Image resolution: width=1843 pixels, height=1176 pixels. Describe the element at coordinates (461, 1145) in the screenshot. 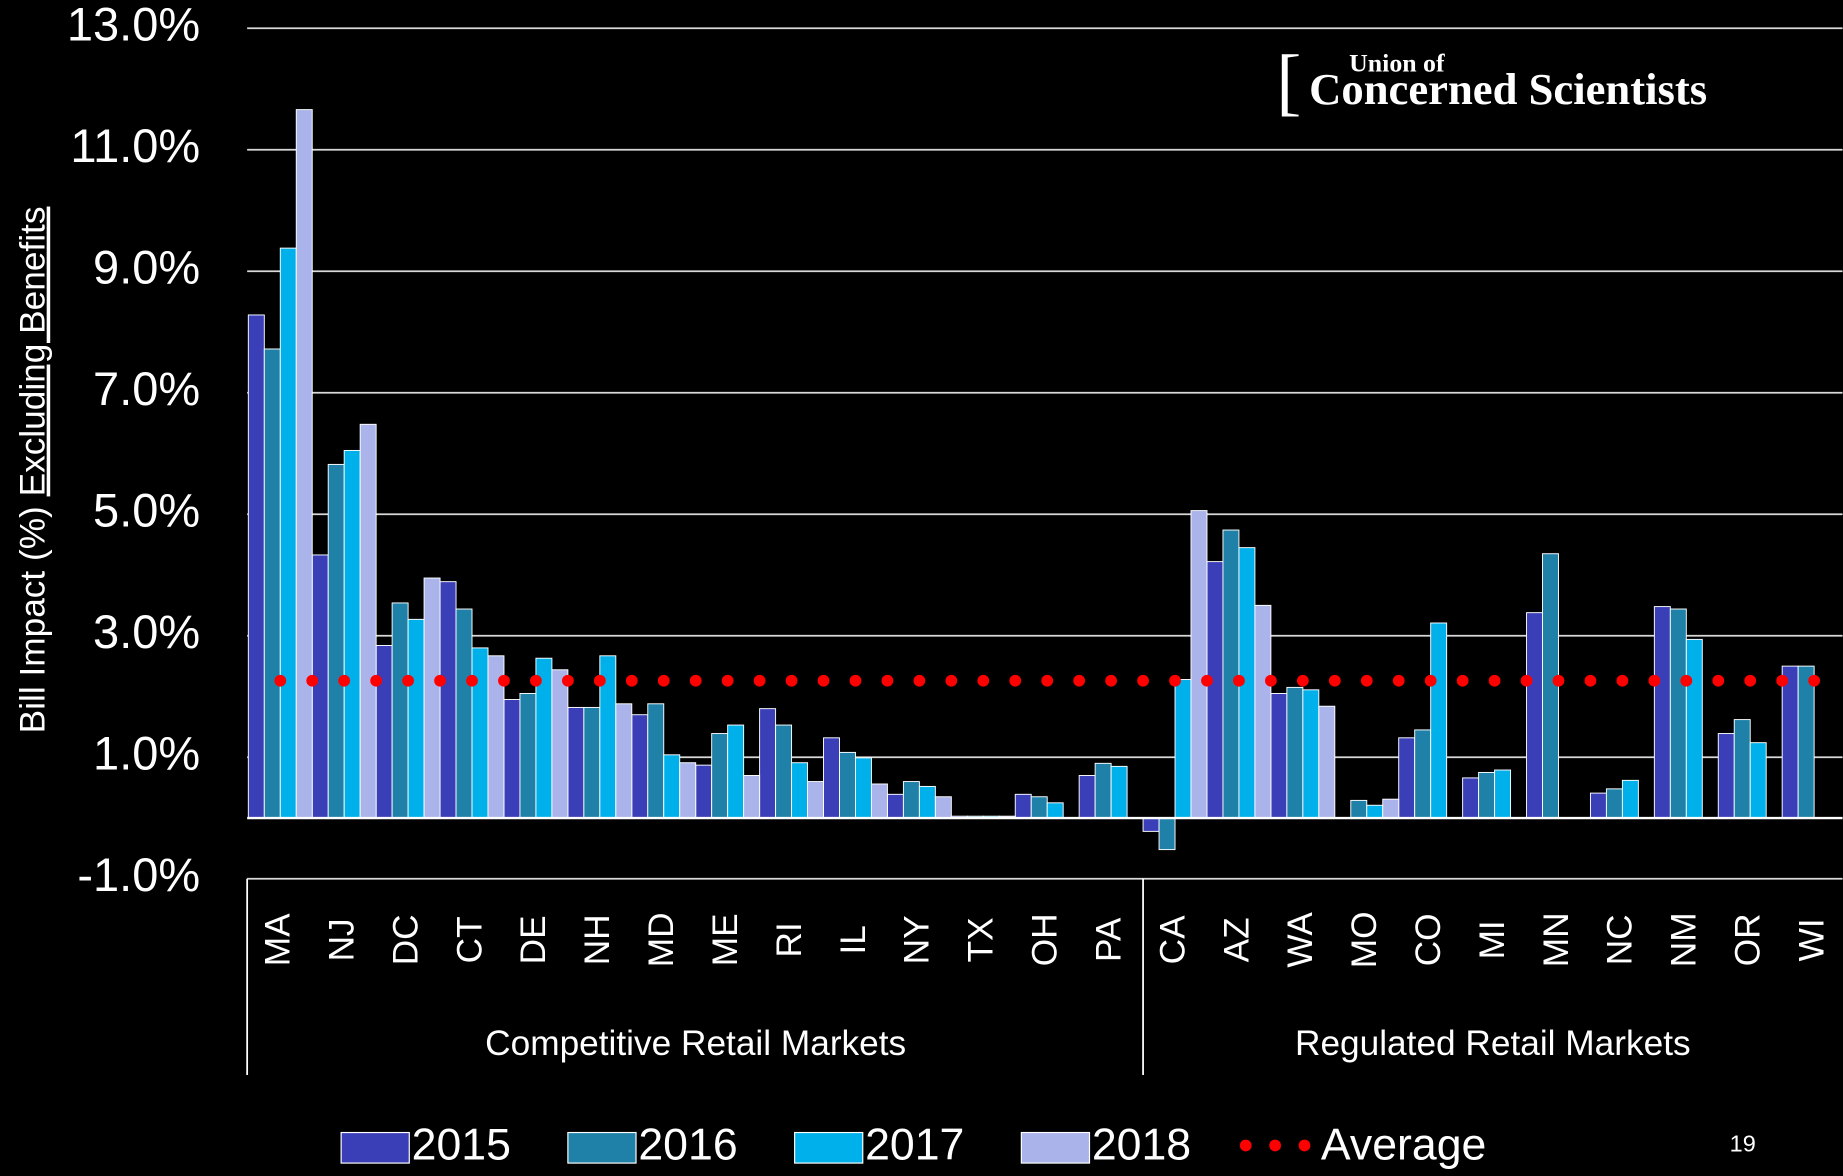

I see `legend-label: 2015` at that location.